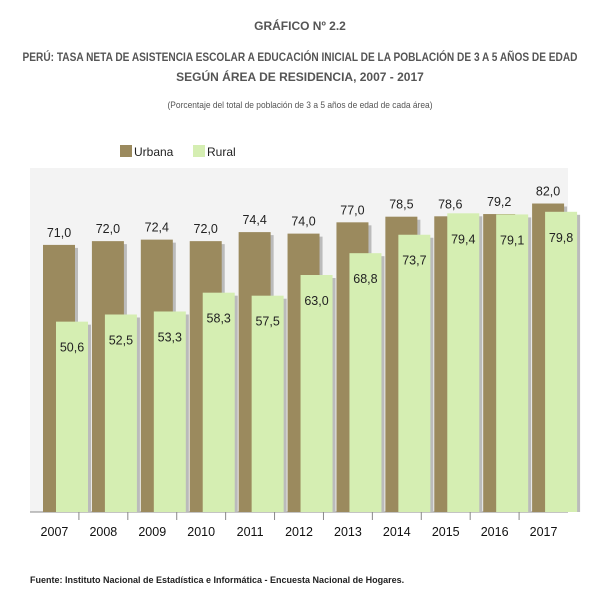 The image size is (600, 600). What do you see at coordinates (303, 222) in the screenshot?
I see `data-label-urbana-2012: 74,0` at bounding box center [303, 222].